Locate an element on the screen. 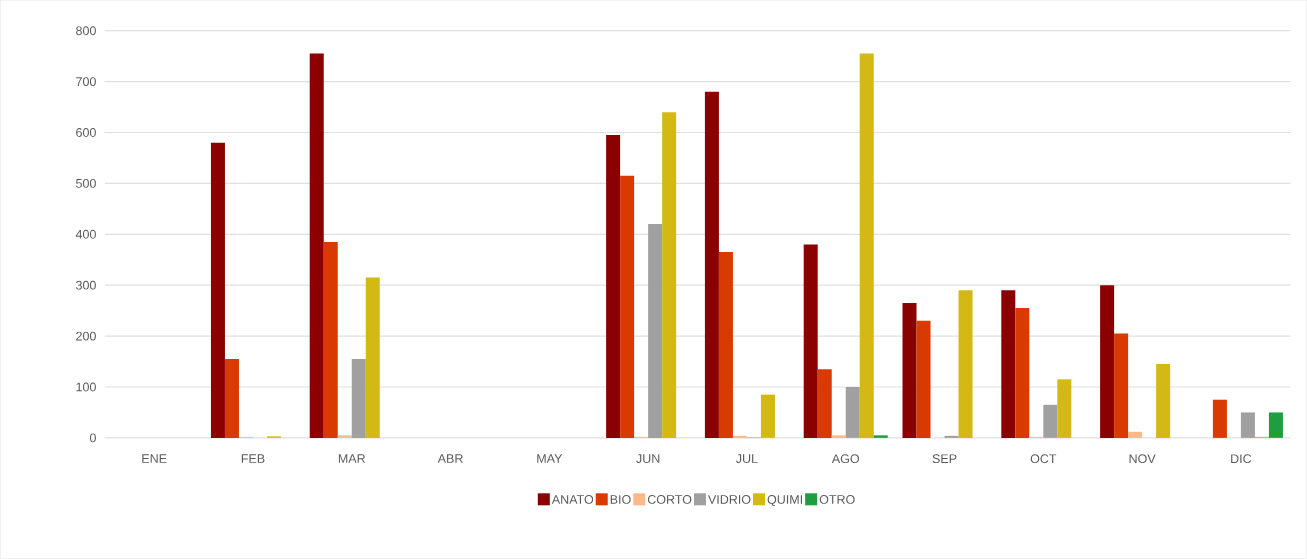  x-tick-label: DIC is located at coordinates (1241, 459).